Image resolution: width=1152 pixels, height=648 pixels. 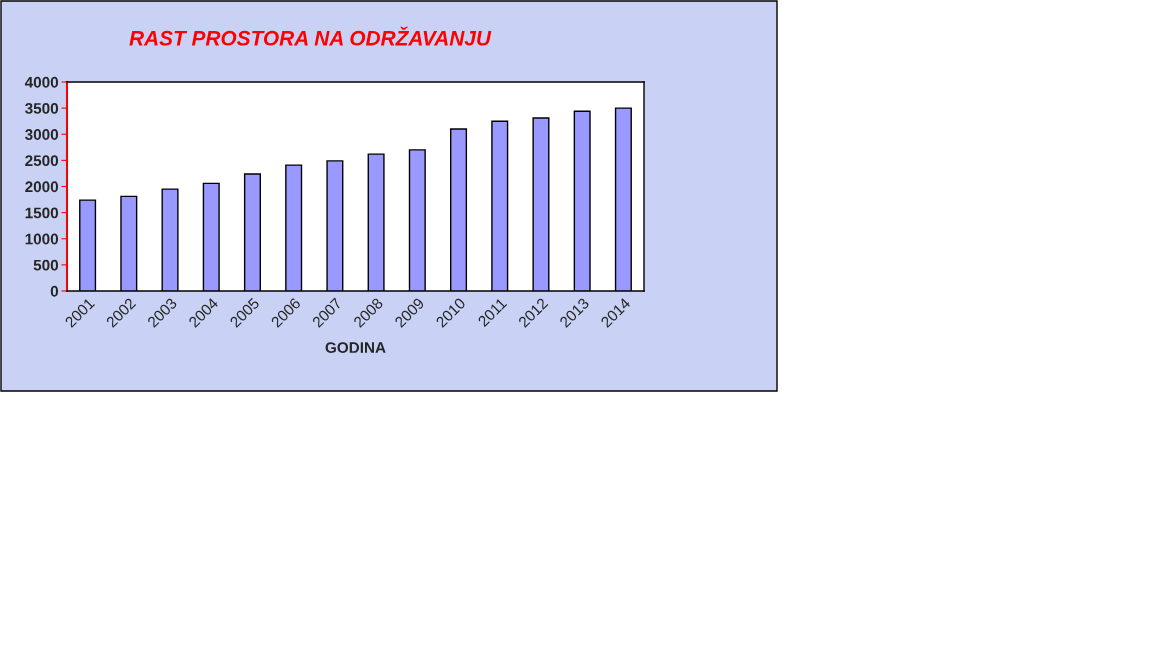 What do you see at coordinates (41, 82) in the screenshot?
I see `y-tick-label: 4000` at bounding box center [41, 82].